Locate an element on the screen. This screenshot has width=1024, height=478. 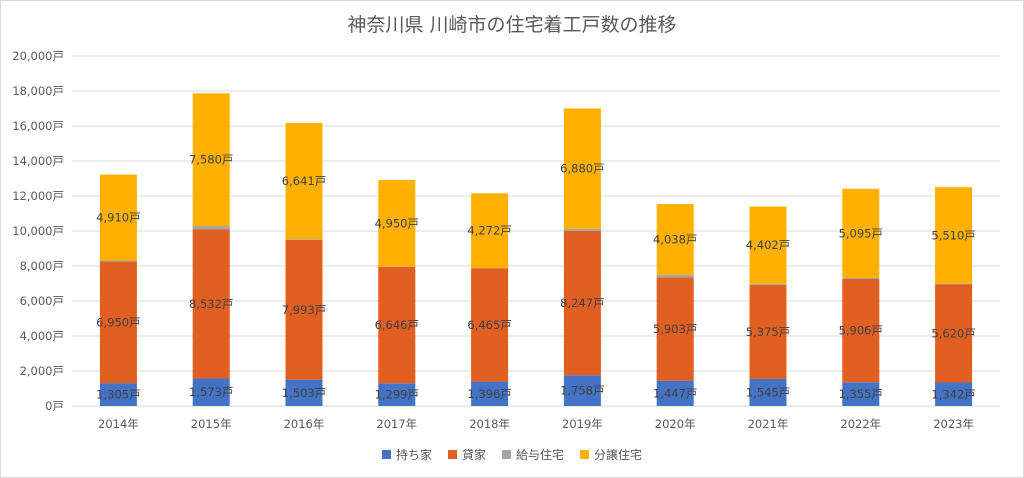
legend: 持ち家 貸家 給与住宅 分譲住宅 is located at coordinates (512, 454).